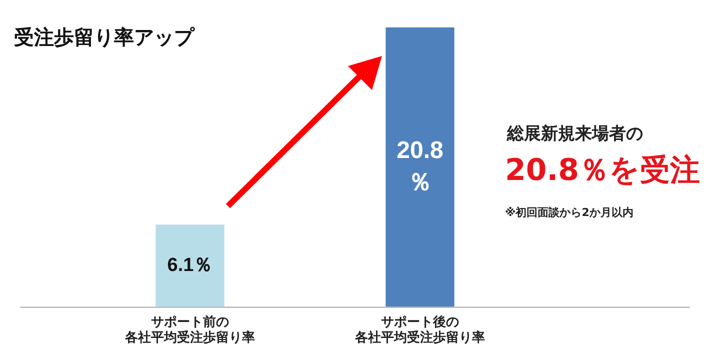 Image resolution: width=707 pixels, height=360 pixels. What do you see at coordinates (602, 171) in the screenshot?
I see `annotation: 20.8％を受注` at bounding box center [602, 171].